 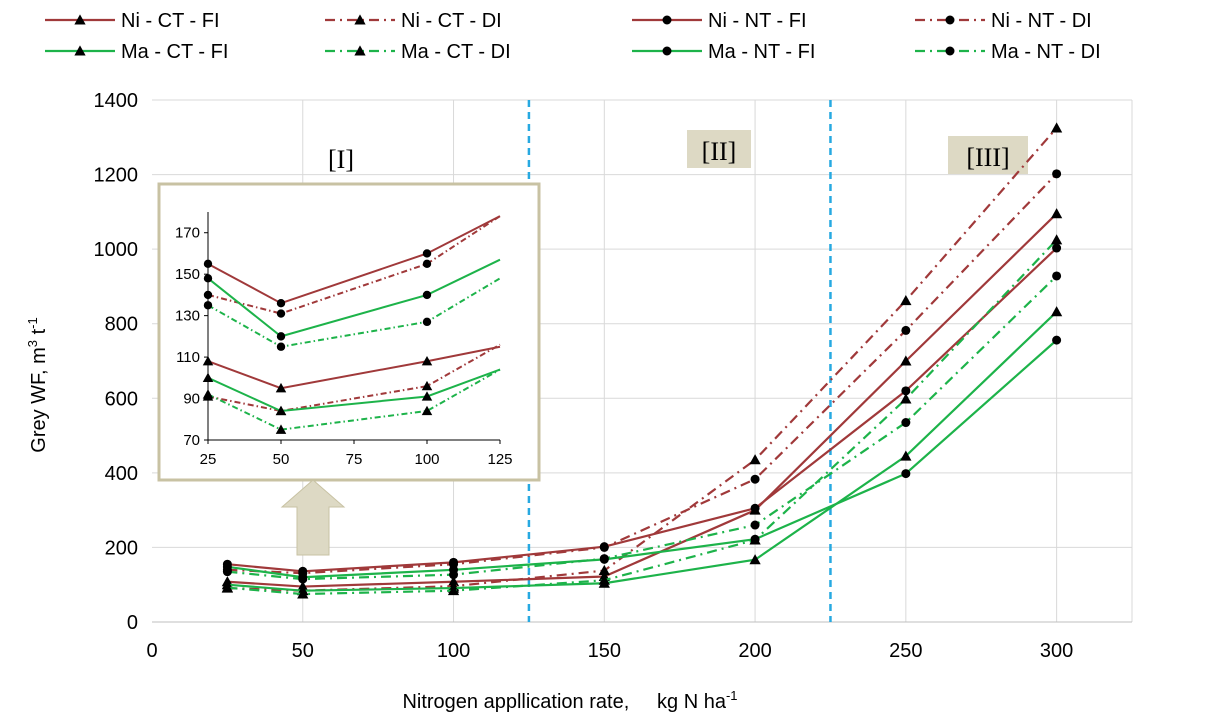 I want to click on y-tick-label: 1400, so click(x=116, y=101).